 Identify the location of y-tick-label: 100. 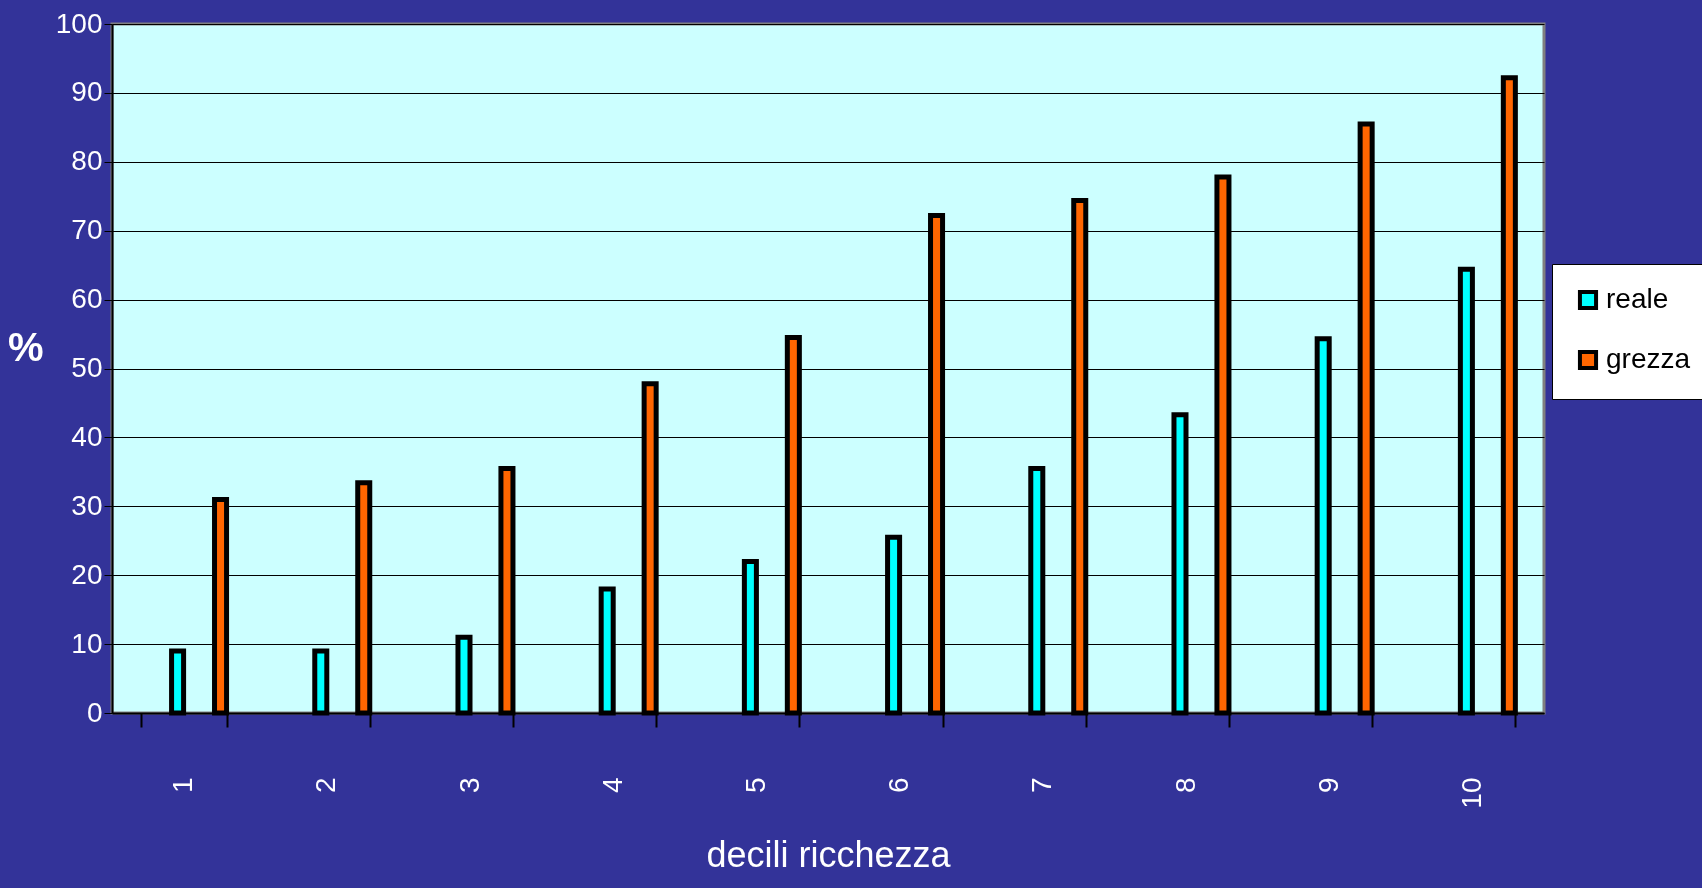
(79, 23).